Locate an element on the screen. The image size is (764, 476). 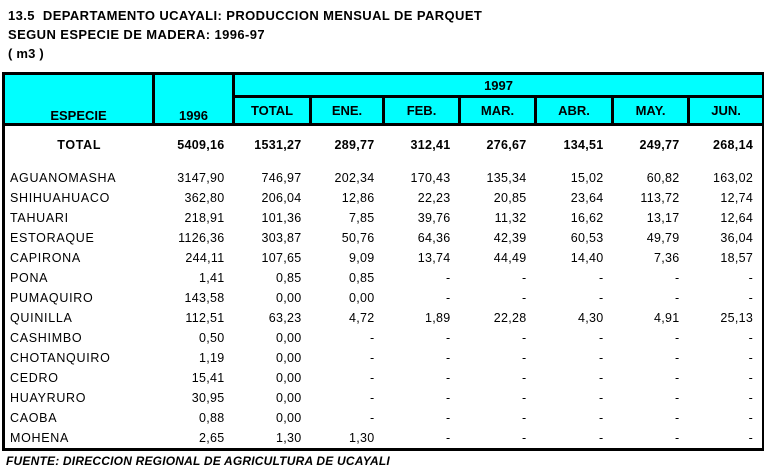
especie-cell: CHOTANQUIRO is located at coordinates (60, 358).